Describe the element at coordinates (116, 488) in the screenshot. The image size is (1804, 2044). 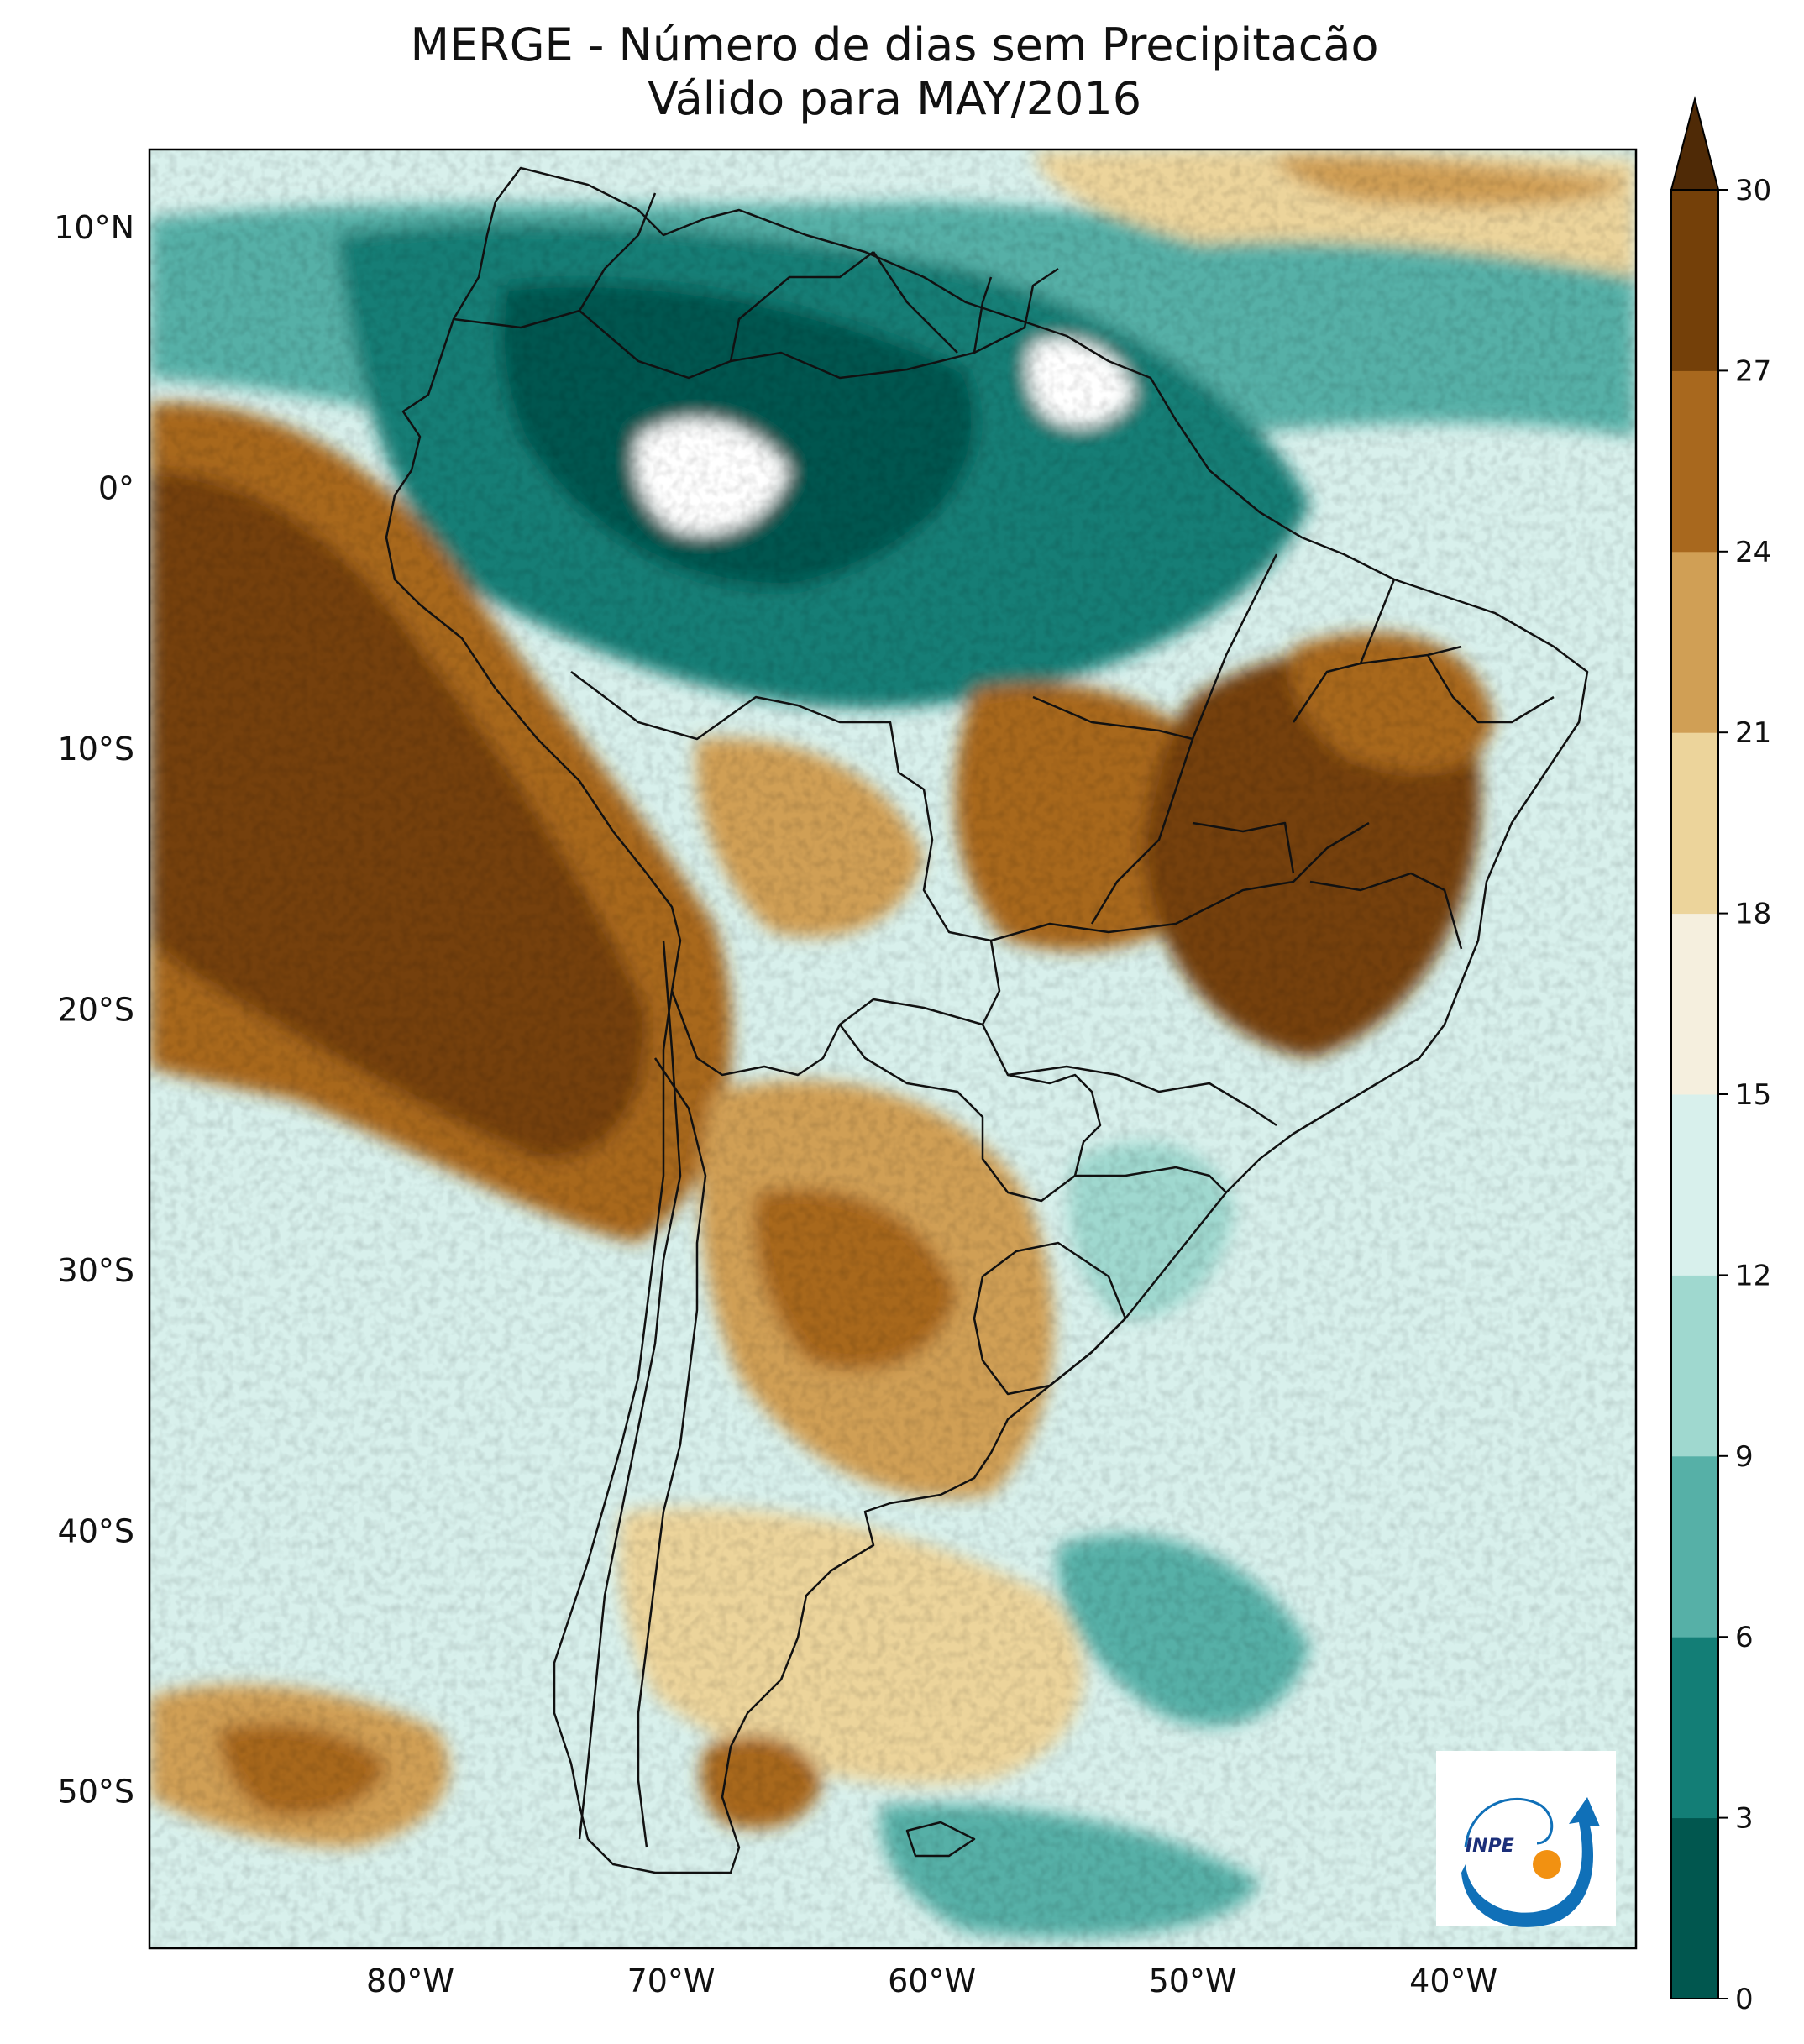
I see `lat-tick-label: 0°` at that location.